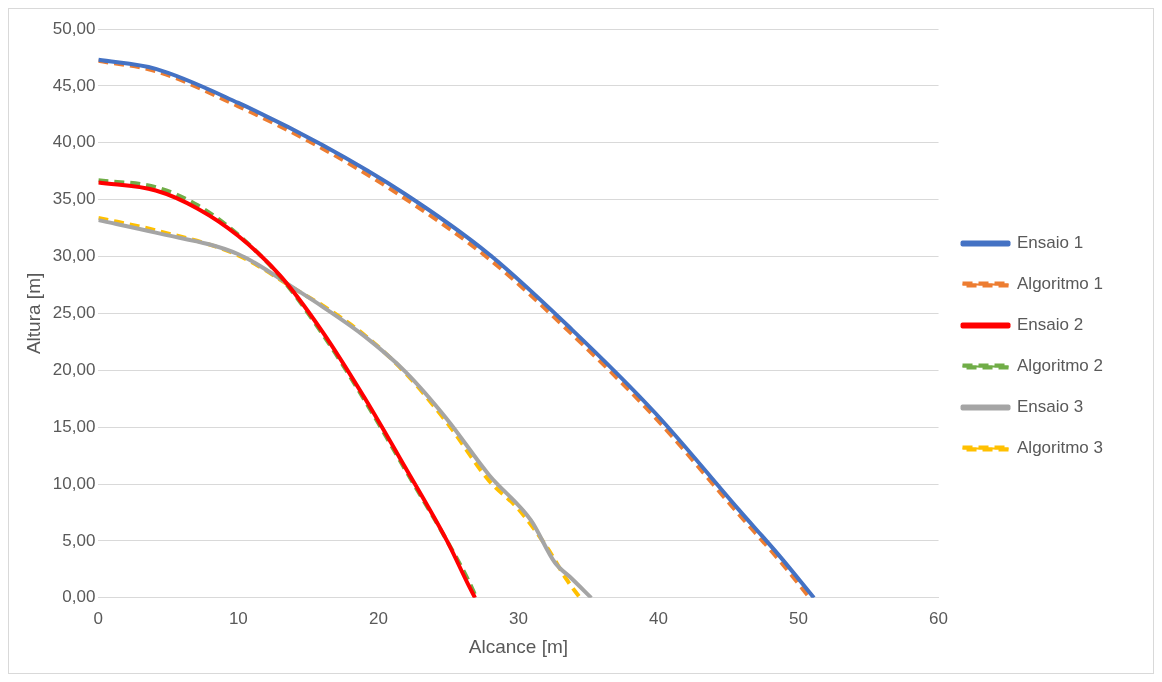  I want to click on y-tick-label: 0,00, so click(79, 597).